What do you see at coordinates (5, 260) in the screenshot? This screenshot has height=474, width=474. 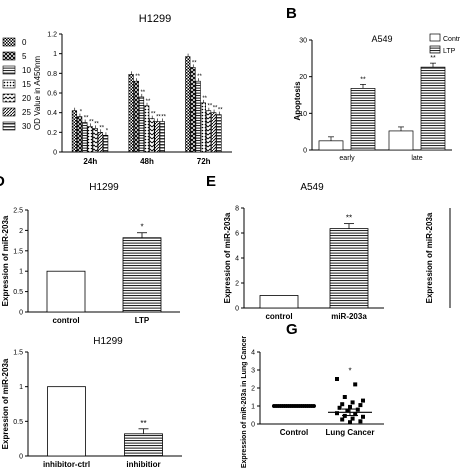 I see `y-axis-title-d: Expression of miR-203a` at bounding box center [5, 260].